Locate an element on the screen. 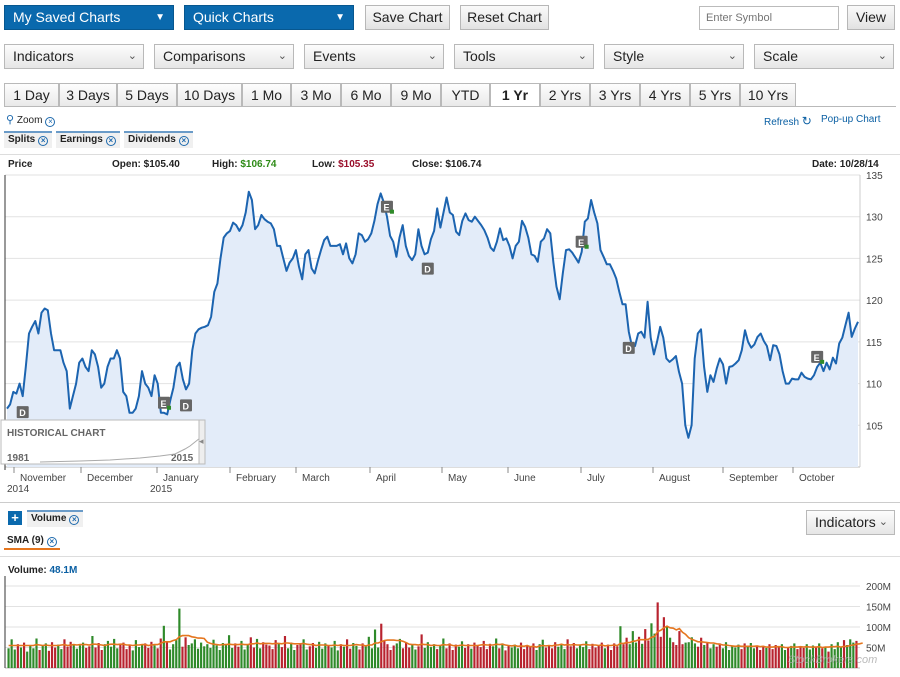 This screenshot has width=900, height=677. date-value: Date: 10/28/14 is located at coordinates (845, 164).